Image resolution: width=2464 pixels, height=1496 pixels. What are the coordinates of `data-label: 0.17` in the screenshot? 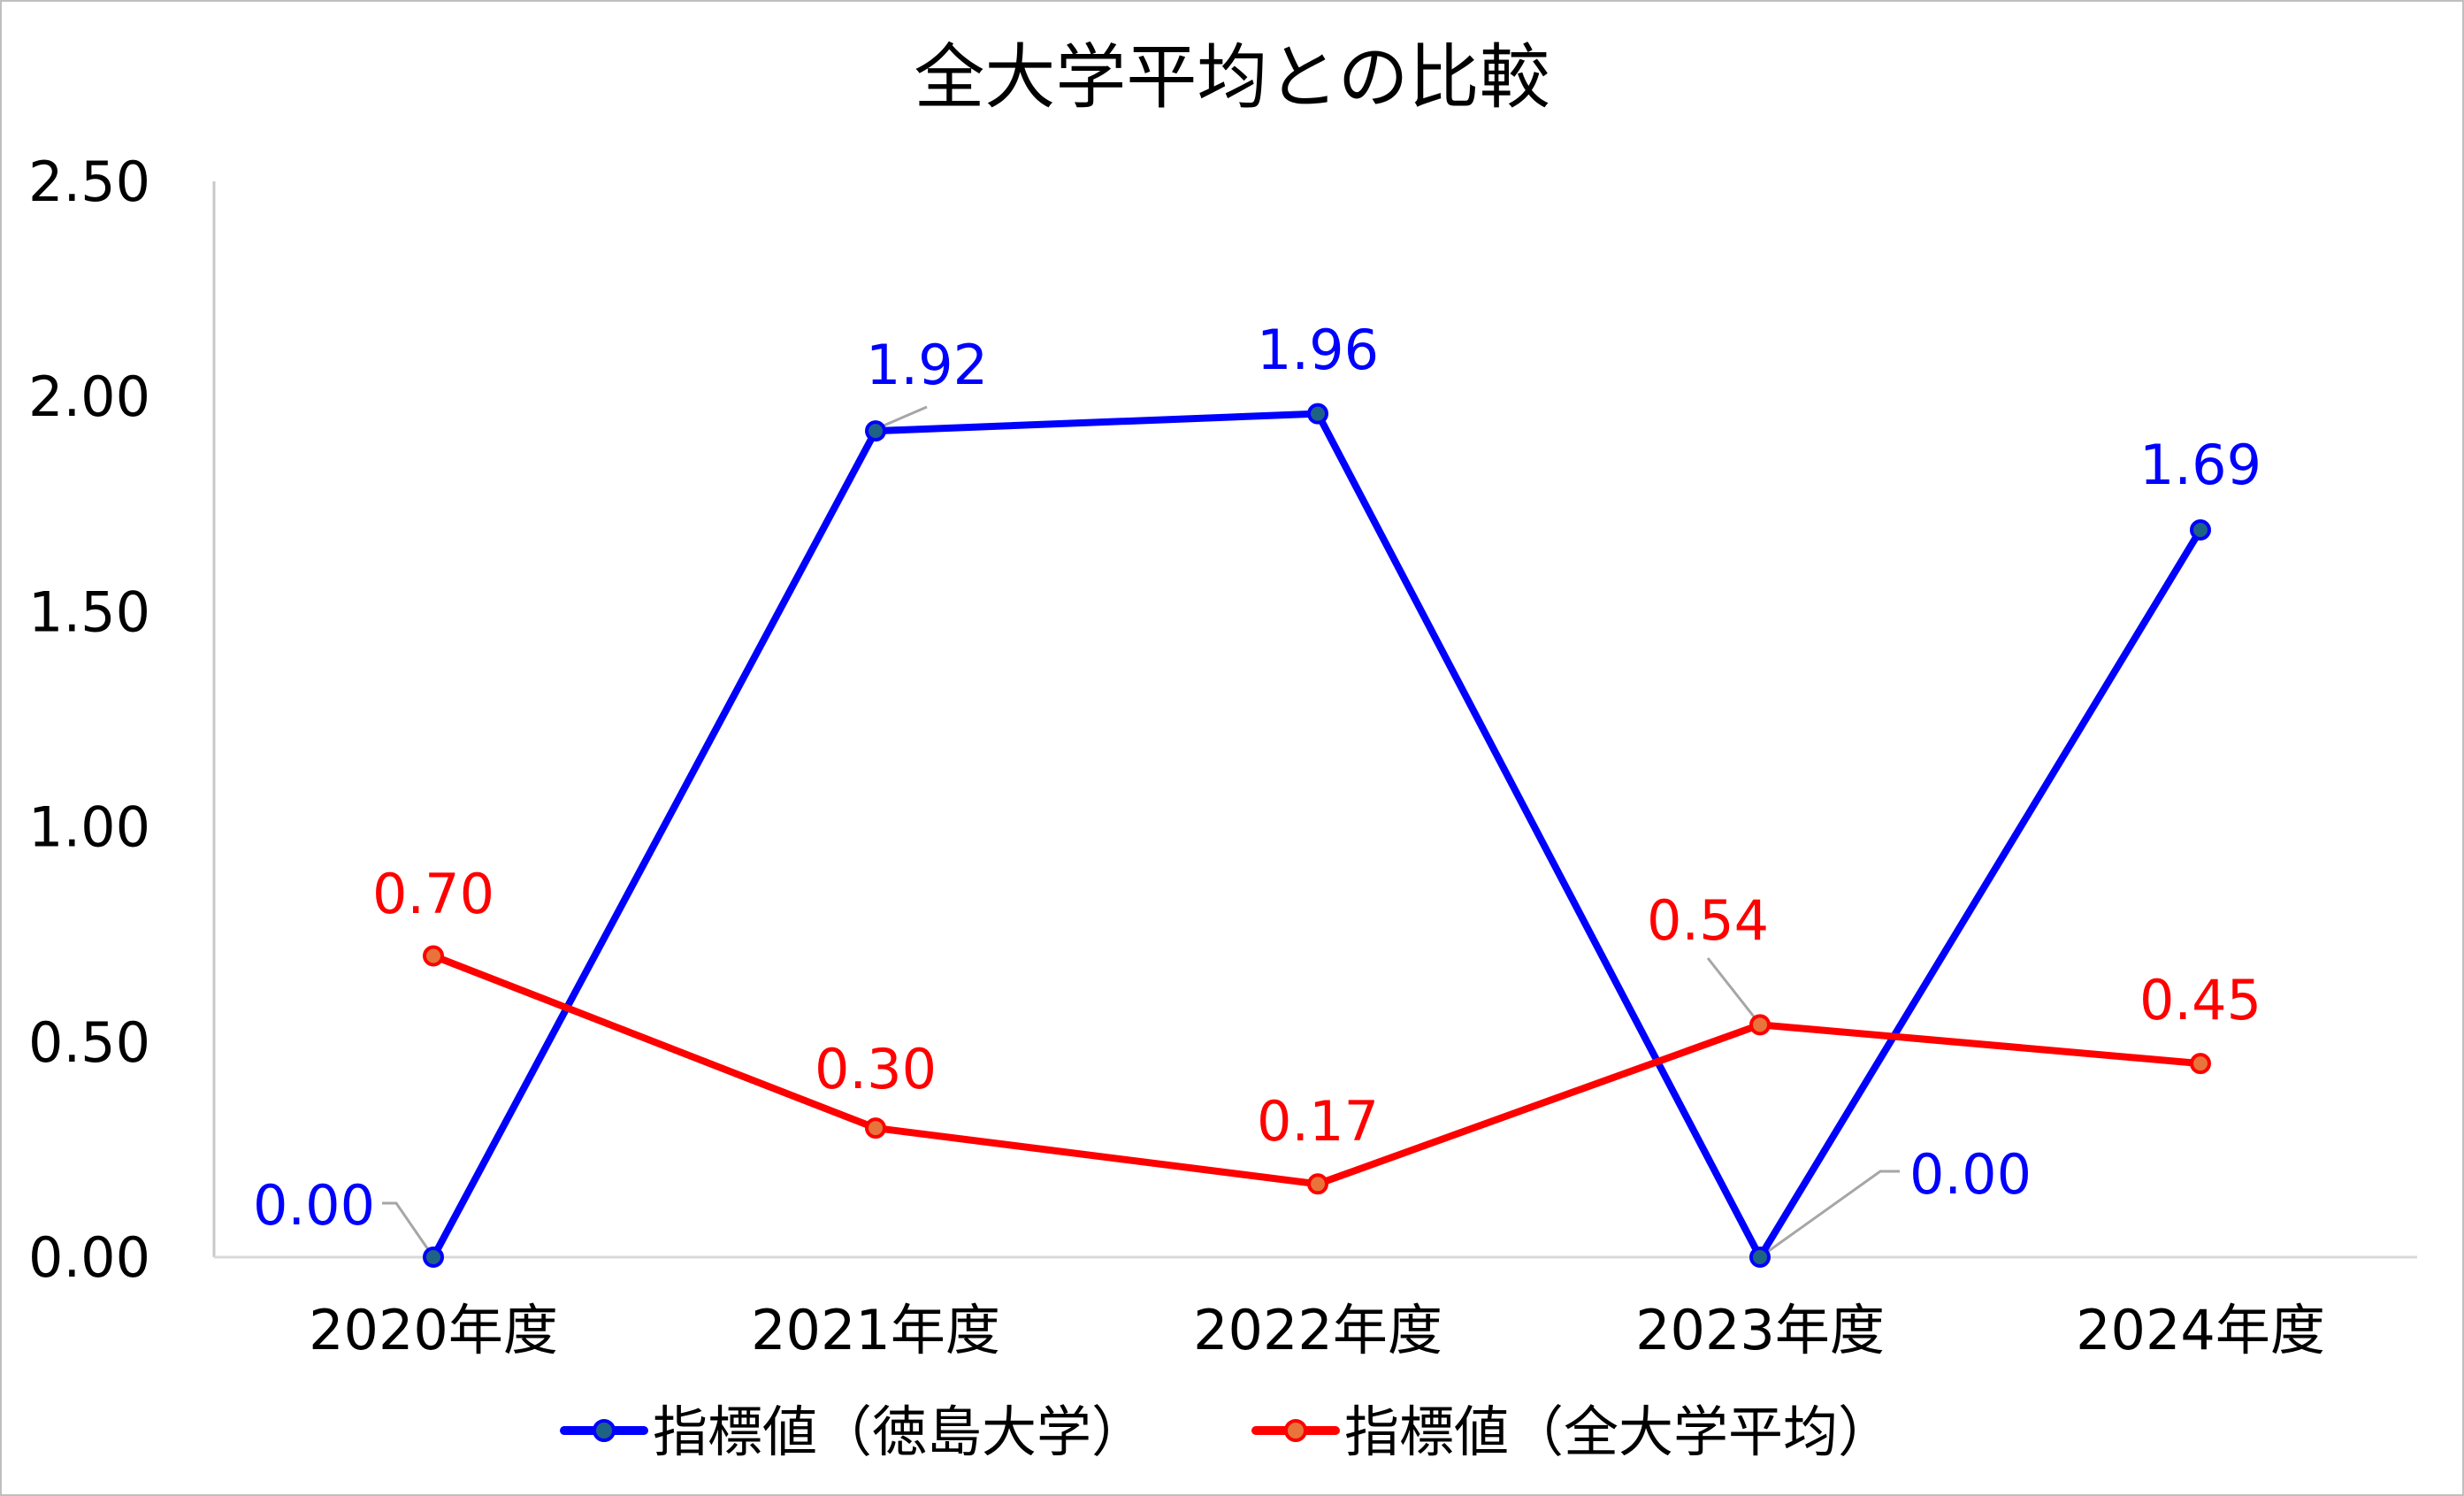 It's located at (1318, 1121).